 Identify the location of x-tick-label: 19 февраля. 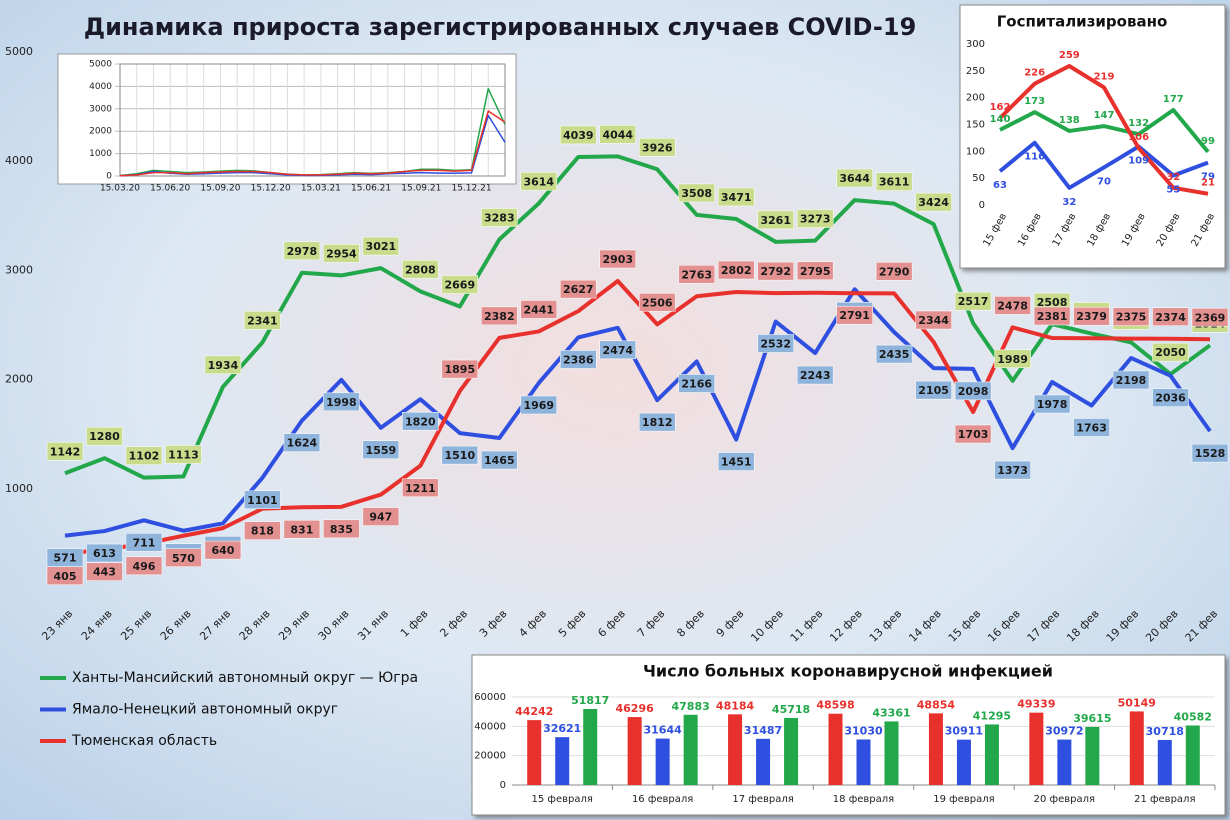
(963, 799).